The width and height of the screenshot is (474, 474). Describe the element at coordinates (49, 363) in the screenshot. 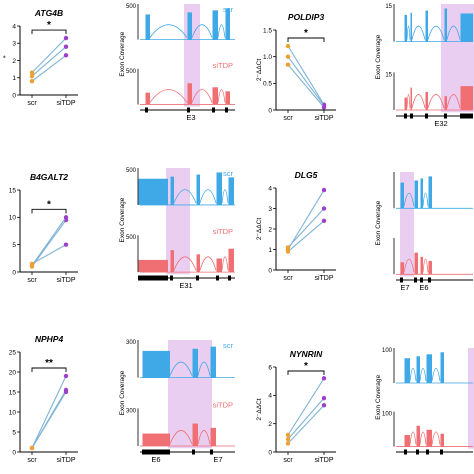

I see `significance-label: **` at that location.